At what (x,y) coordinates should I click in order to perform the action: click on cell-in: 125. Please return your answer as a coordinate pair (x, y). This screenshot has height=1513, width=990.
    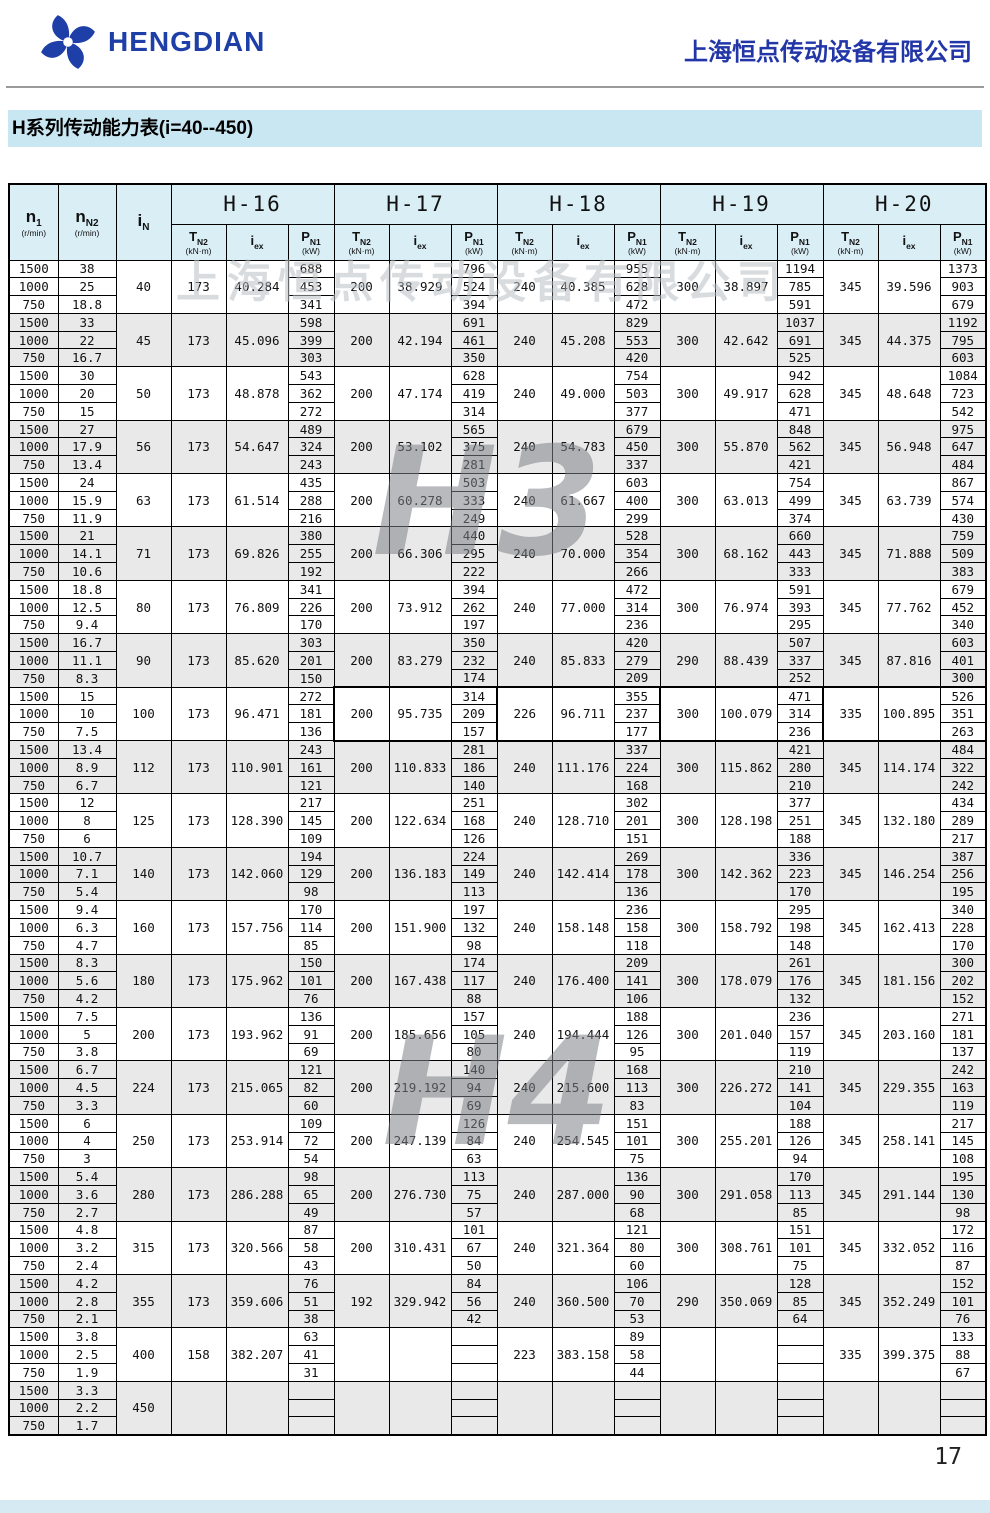
    Looking at the image, I should click on (143, 820).